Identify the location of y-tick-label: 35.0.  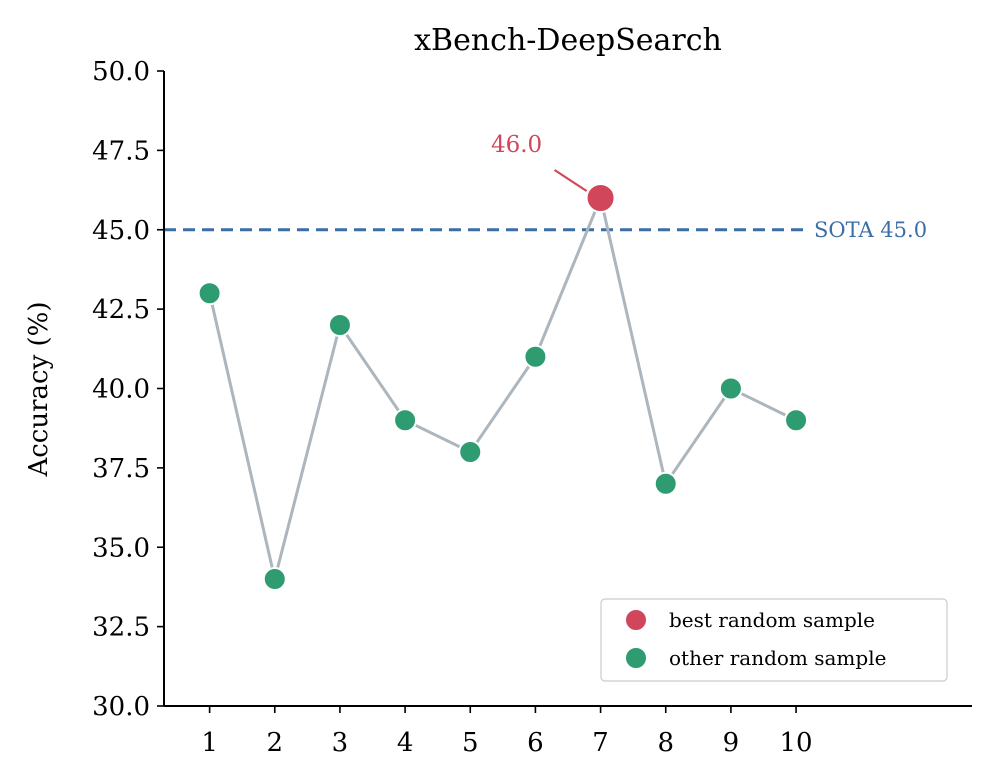
(121, 548).